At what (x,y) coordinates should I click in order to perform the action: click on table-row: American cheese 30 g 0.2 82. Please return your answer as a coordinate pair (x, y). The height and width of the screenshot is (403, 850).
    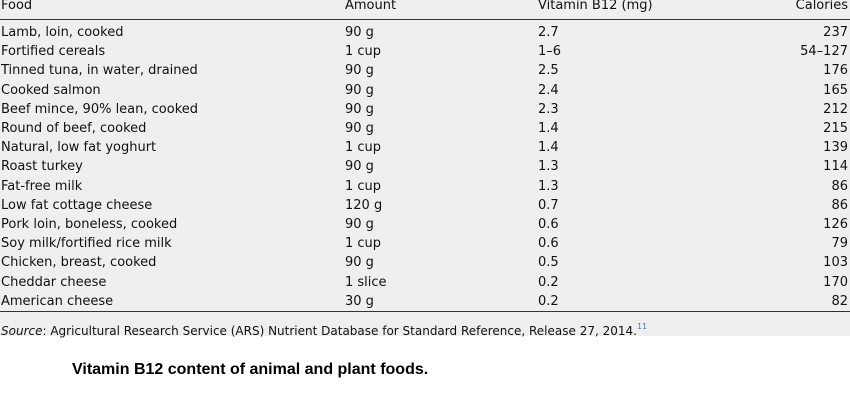
    Looking at the image, I should click on (425, 301).